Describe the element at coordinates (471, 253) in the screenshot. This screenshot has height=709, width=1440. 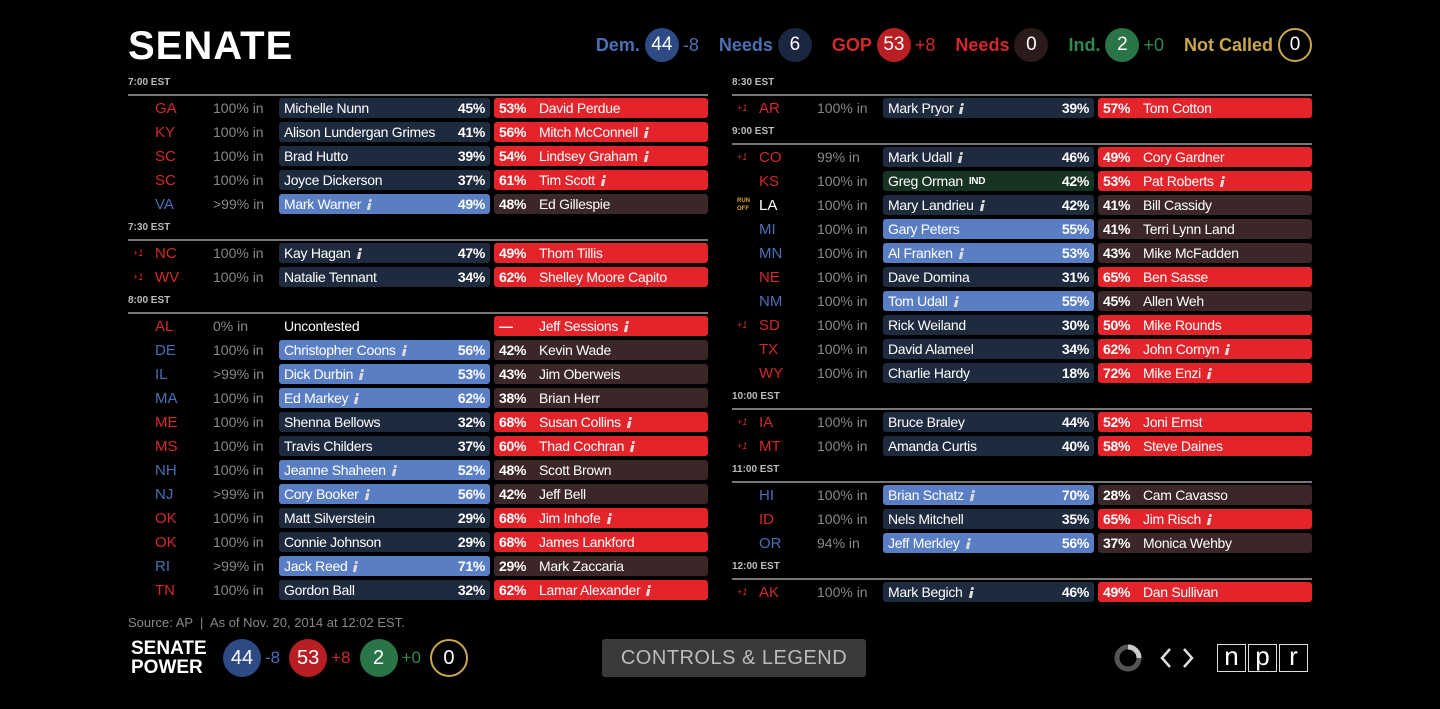
I see `candidate-pct: 47%` at that location.